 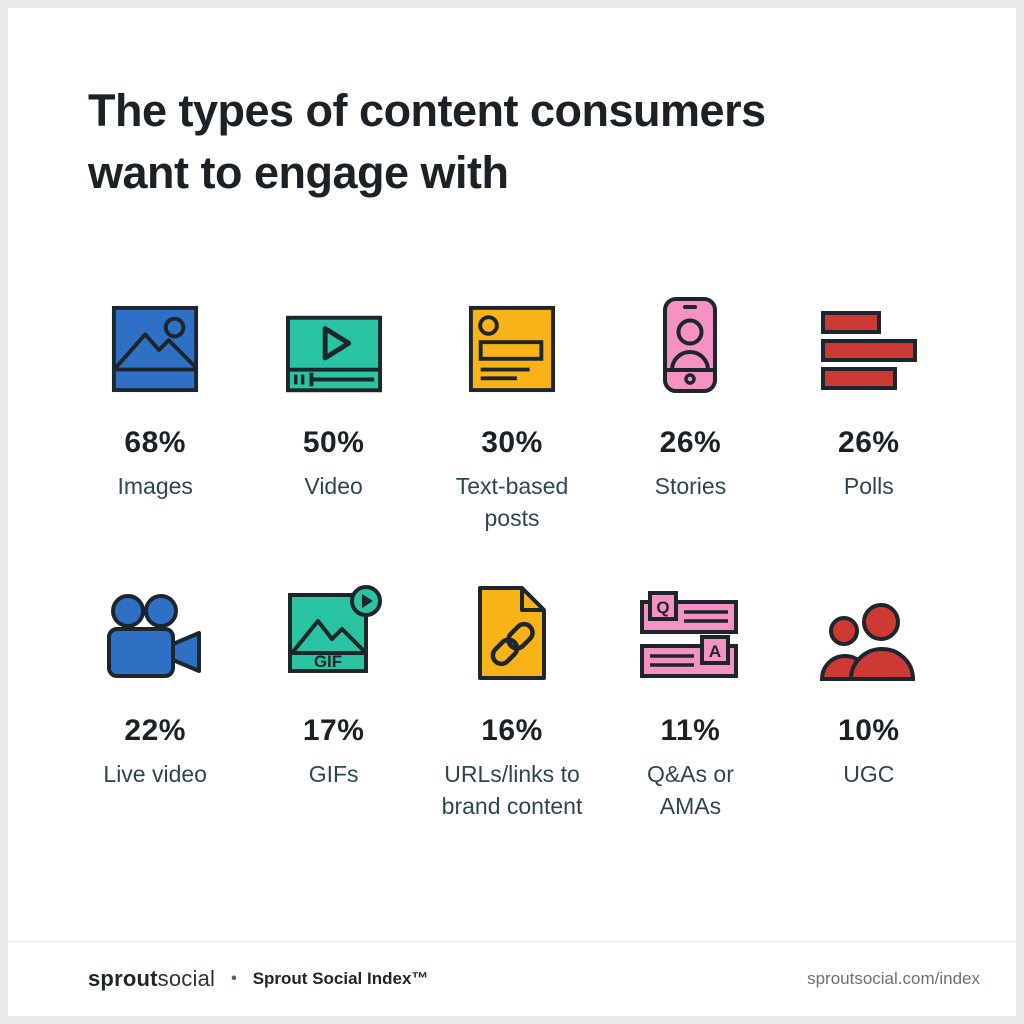 What do you see at coordinates (690, 412) in the screenshot?
I see `stat-card-stories: 26% Stories` at bounding box center [690, 412].